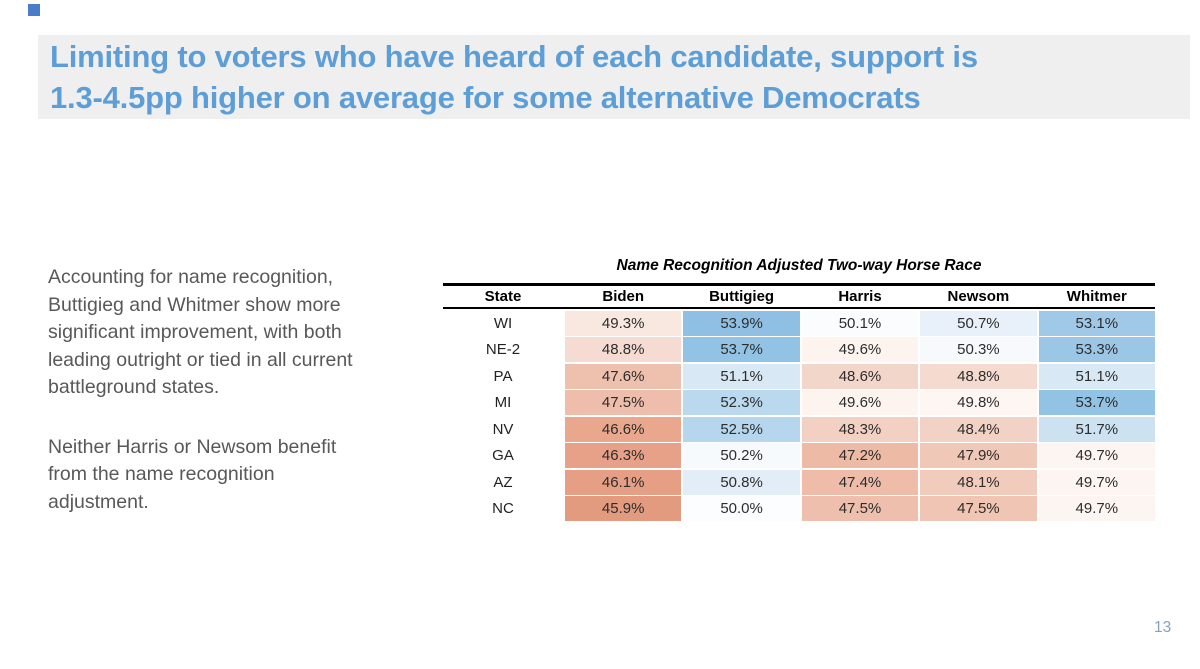 The height and width of the screenshot is (669, 1200). What do you see at coordinates (978, 296) in the screenshot?
I see `col-header-newsom: Newsom` at bounding box center [978, 296].